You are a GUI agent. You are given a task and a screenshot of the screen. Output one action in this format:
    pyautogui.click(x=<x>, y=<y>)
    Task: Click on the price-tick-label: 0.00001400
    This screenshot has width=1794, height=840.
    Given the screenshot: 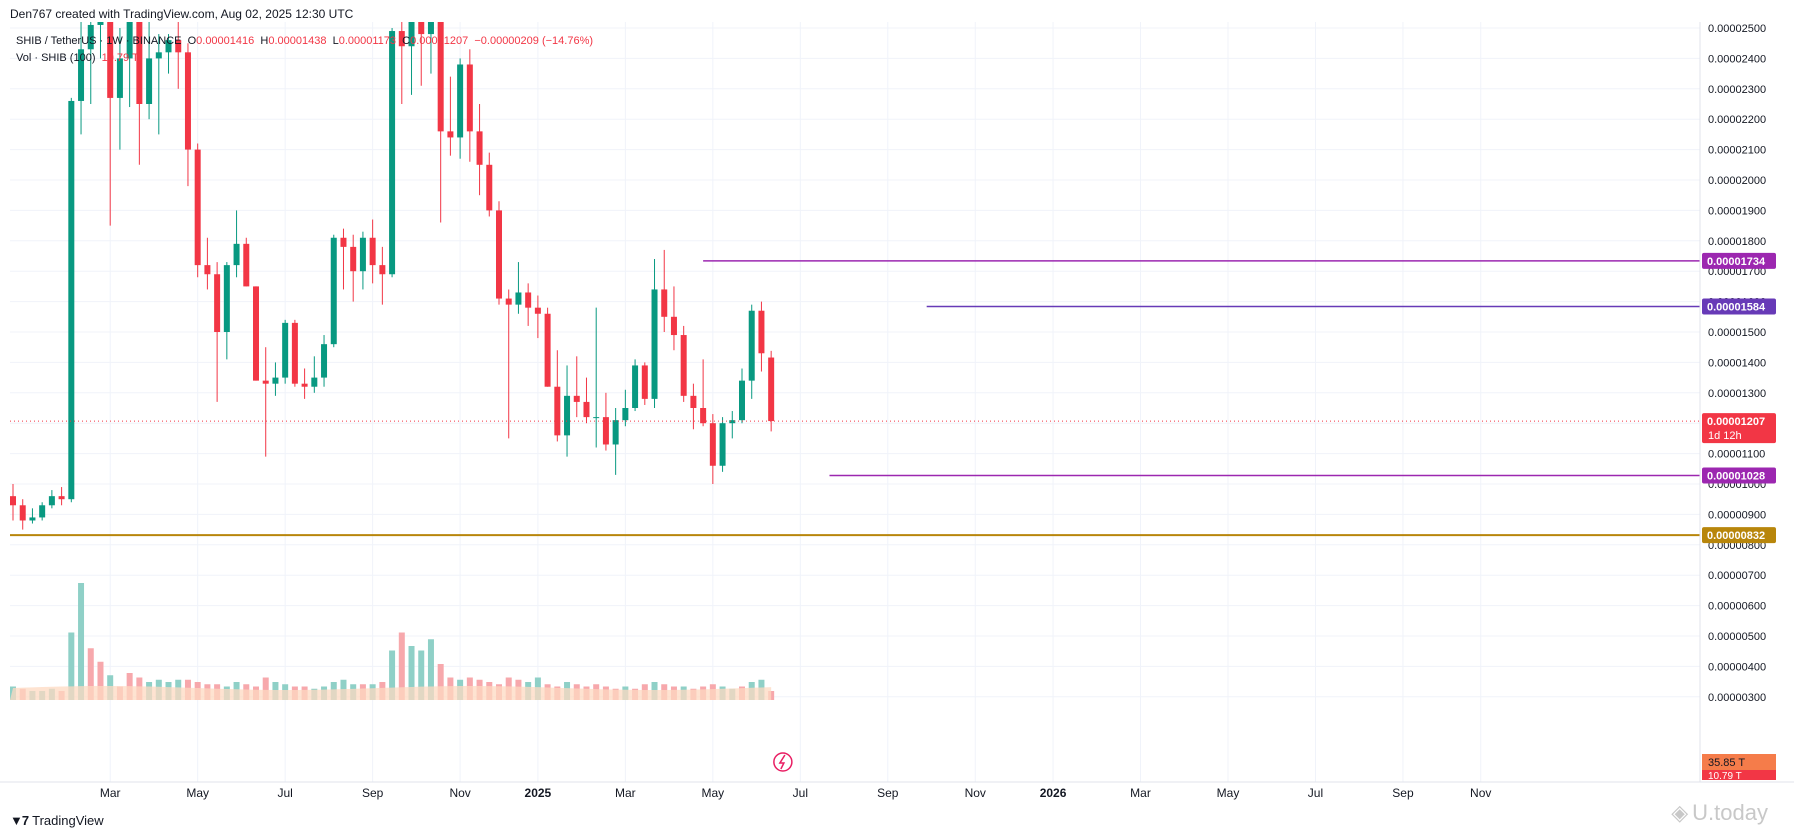 What is the action you would take?
    pyautogui.click(x=1737, y=363)
    